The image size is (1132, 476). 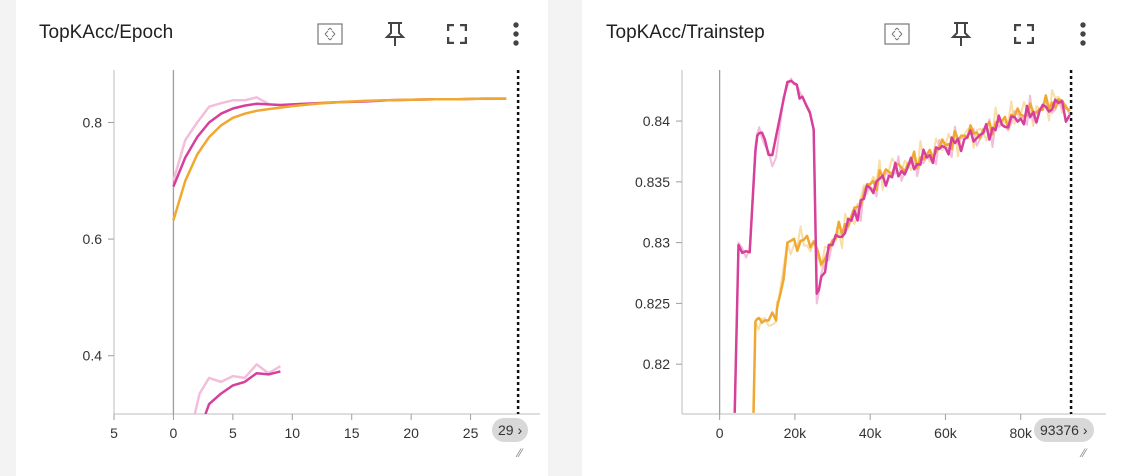 What do you see at coordinates (796, 433) in the screenshot?
I see `x-tick-label: 20k` at bounding box center [796, 433].